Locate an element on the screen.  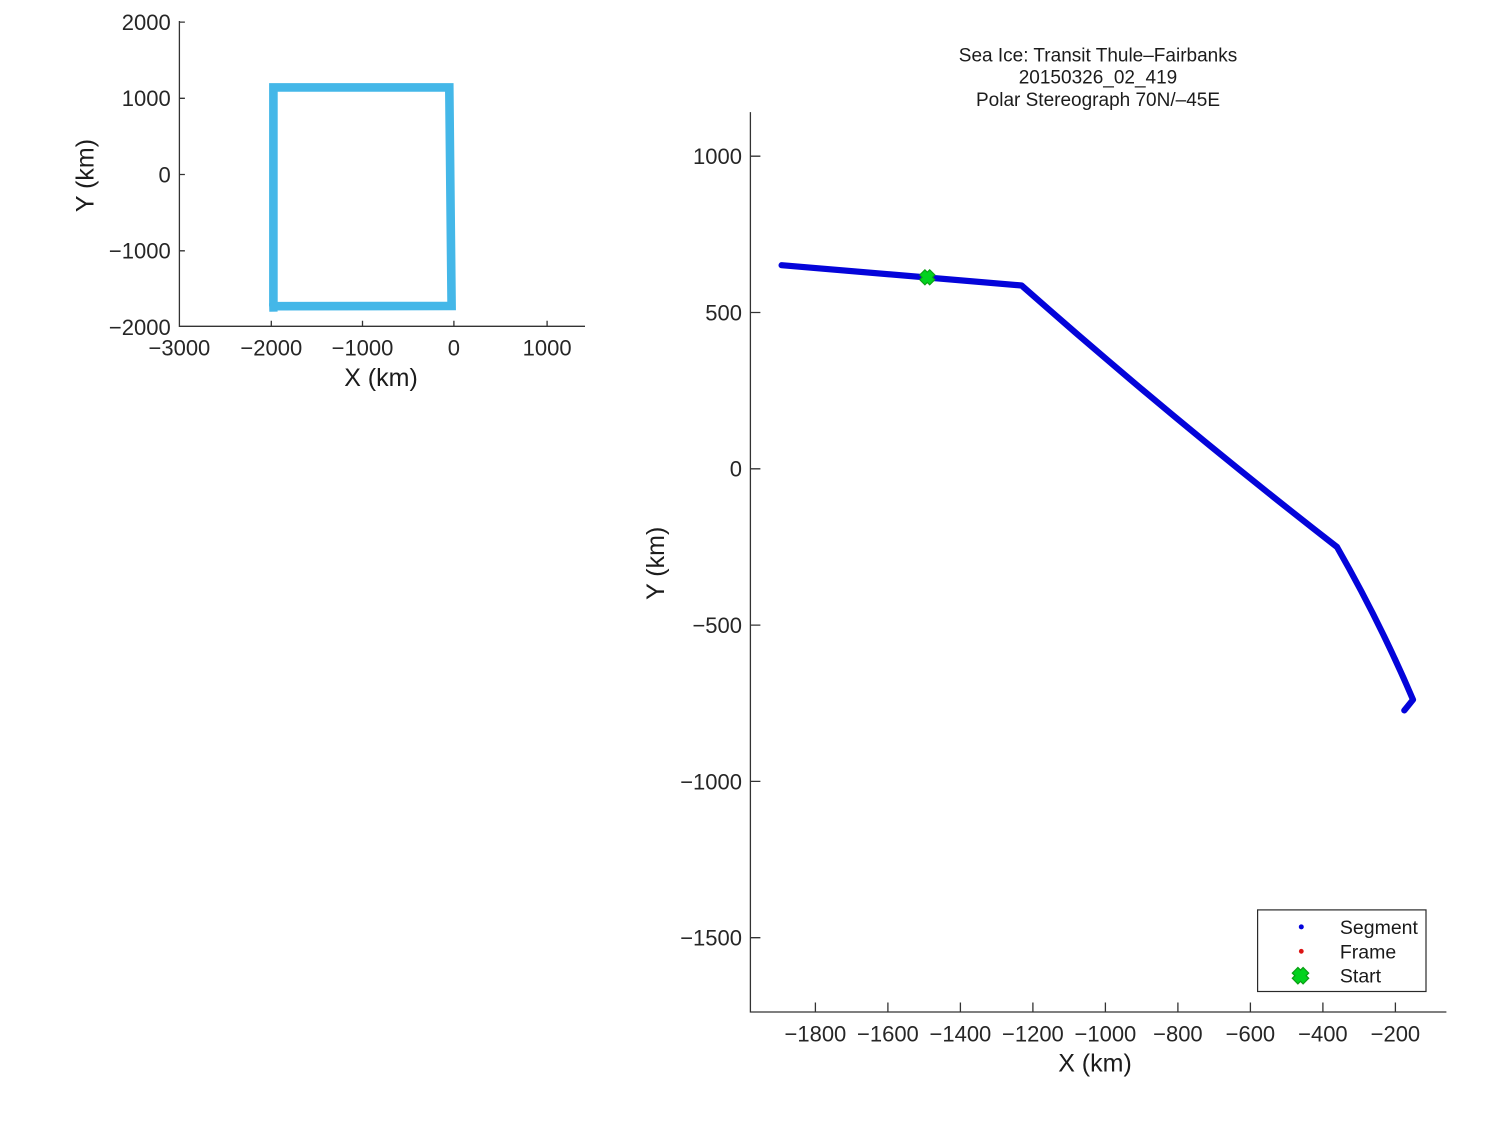
svg-text:Sea Ice: Transit Thule–Fairban: Sea Ice: Transit Thule–Fairbanks is located at coordinates (1098, 55).